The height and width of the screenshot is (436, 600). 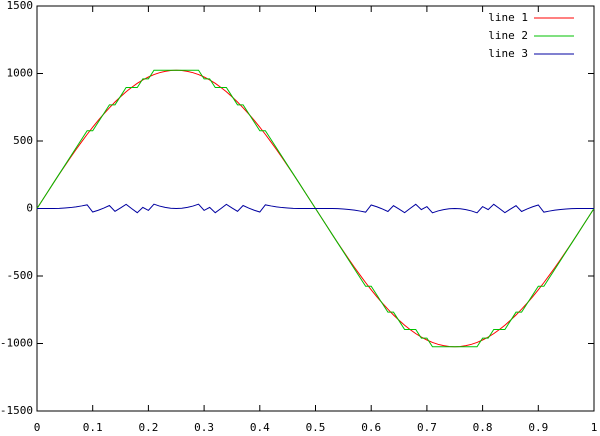 What do you see at coordinates (16, 343) in the screenshot?
I see `y-tick-label: -1000` at bounding box center [16, 343].